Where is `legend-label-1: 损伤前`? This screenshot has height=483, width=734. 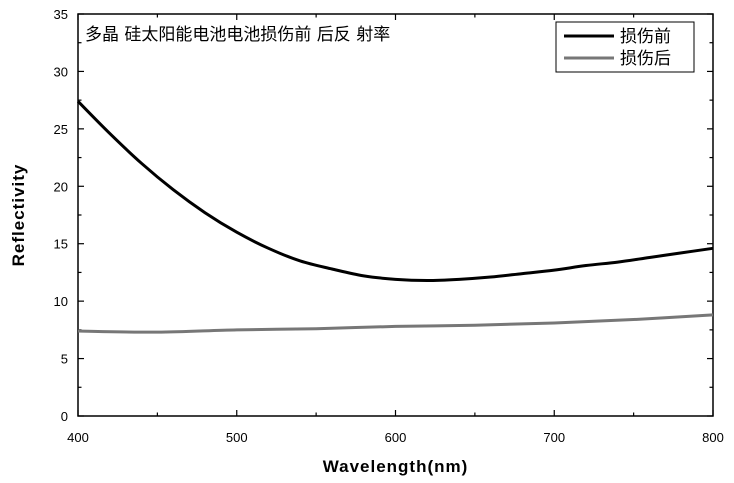
legend-label-1: 损伤前 is located at coordinates (645, 37).